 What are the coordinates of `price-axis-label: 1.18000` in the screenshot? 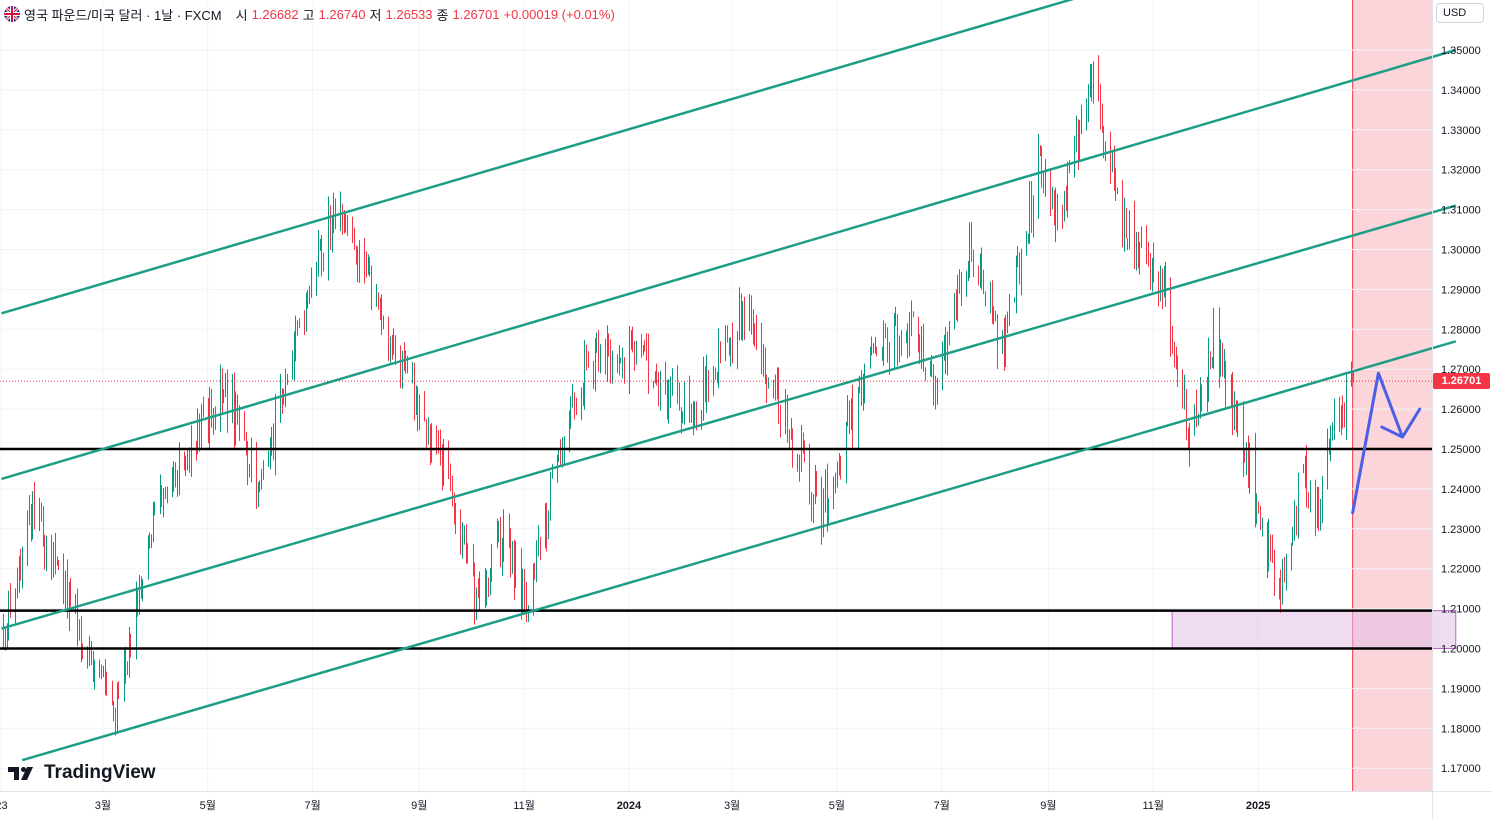 It's located at (1461, 729).